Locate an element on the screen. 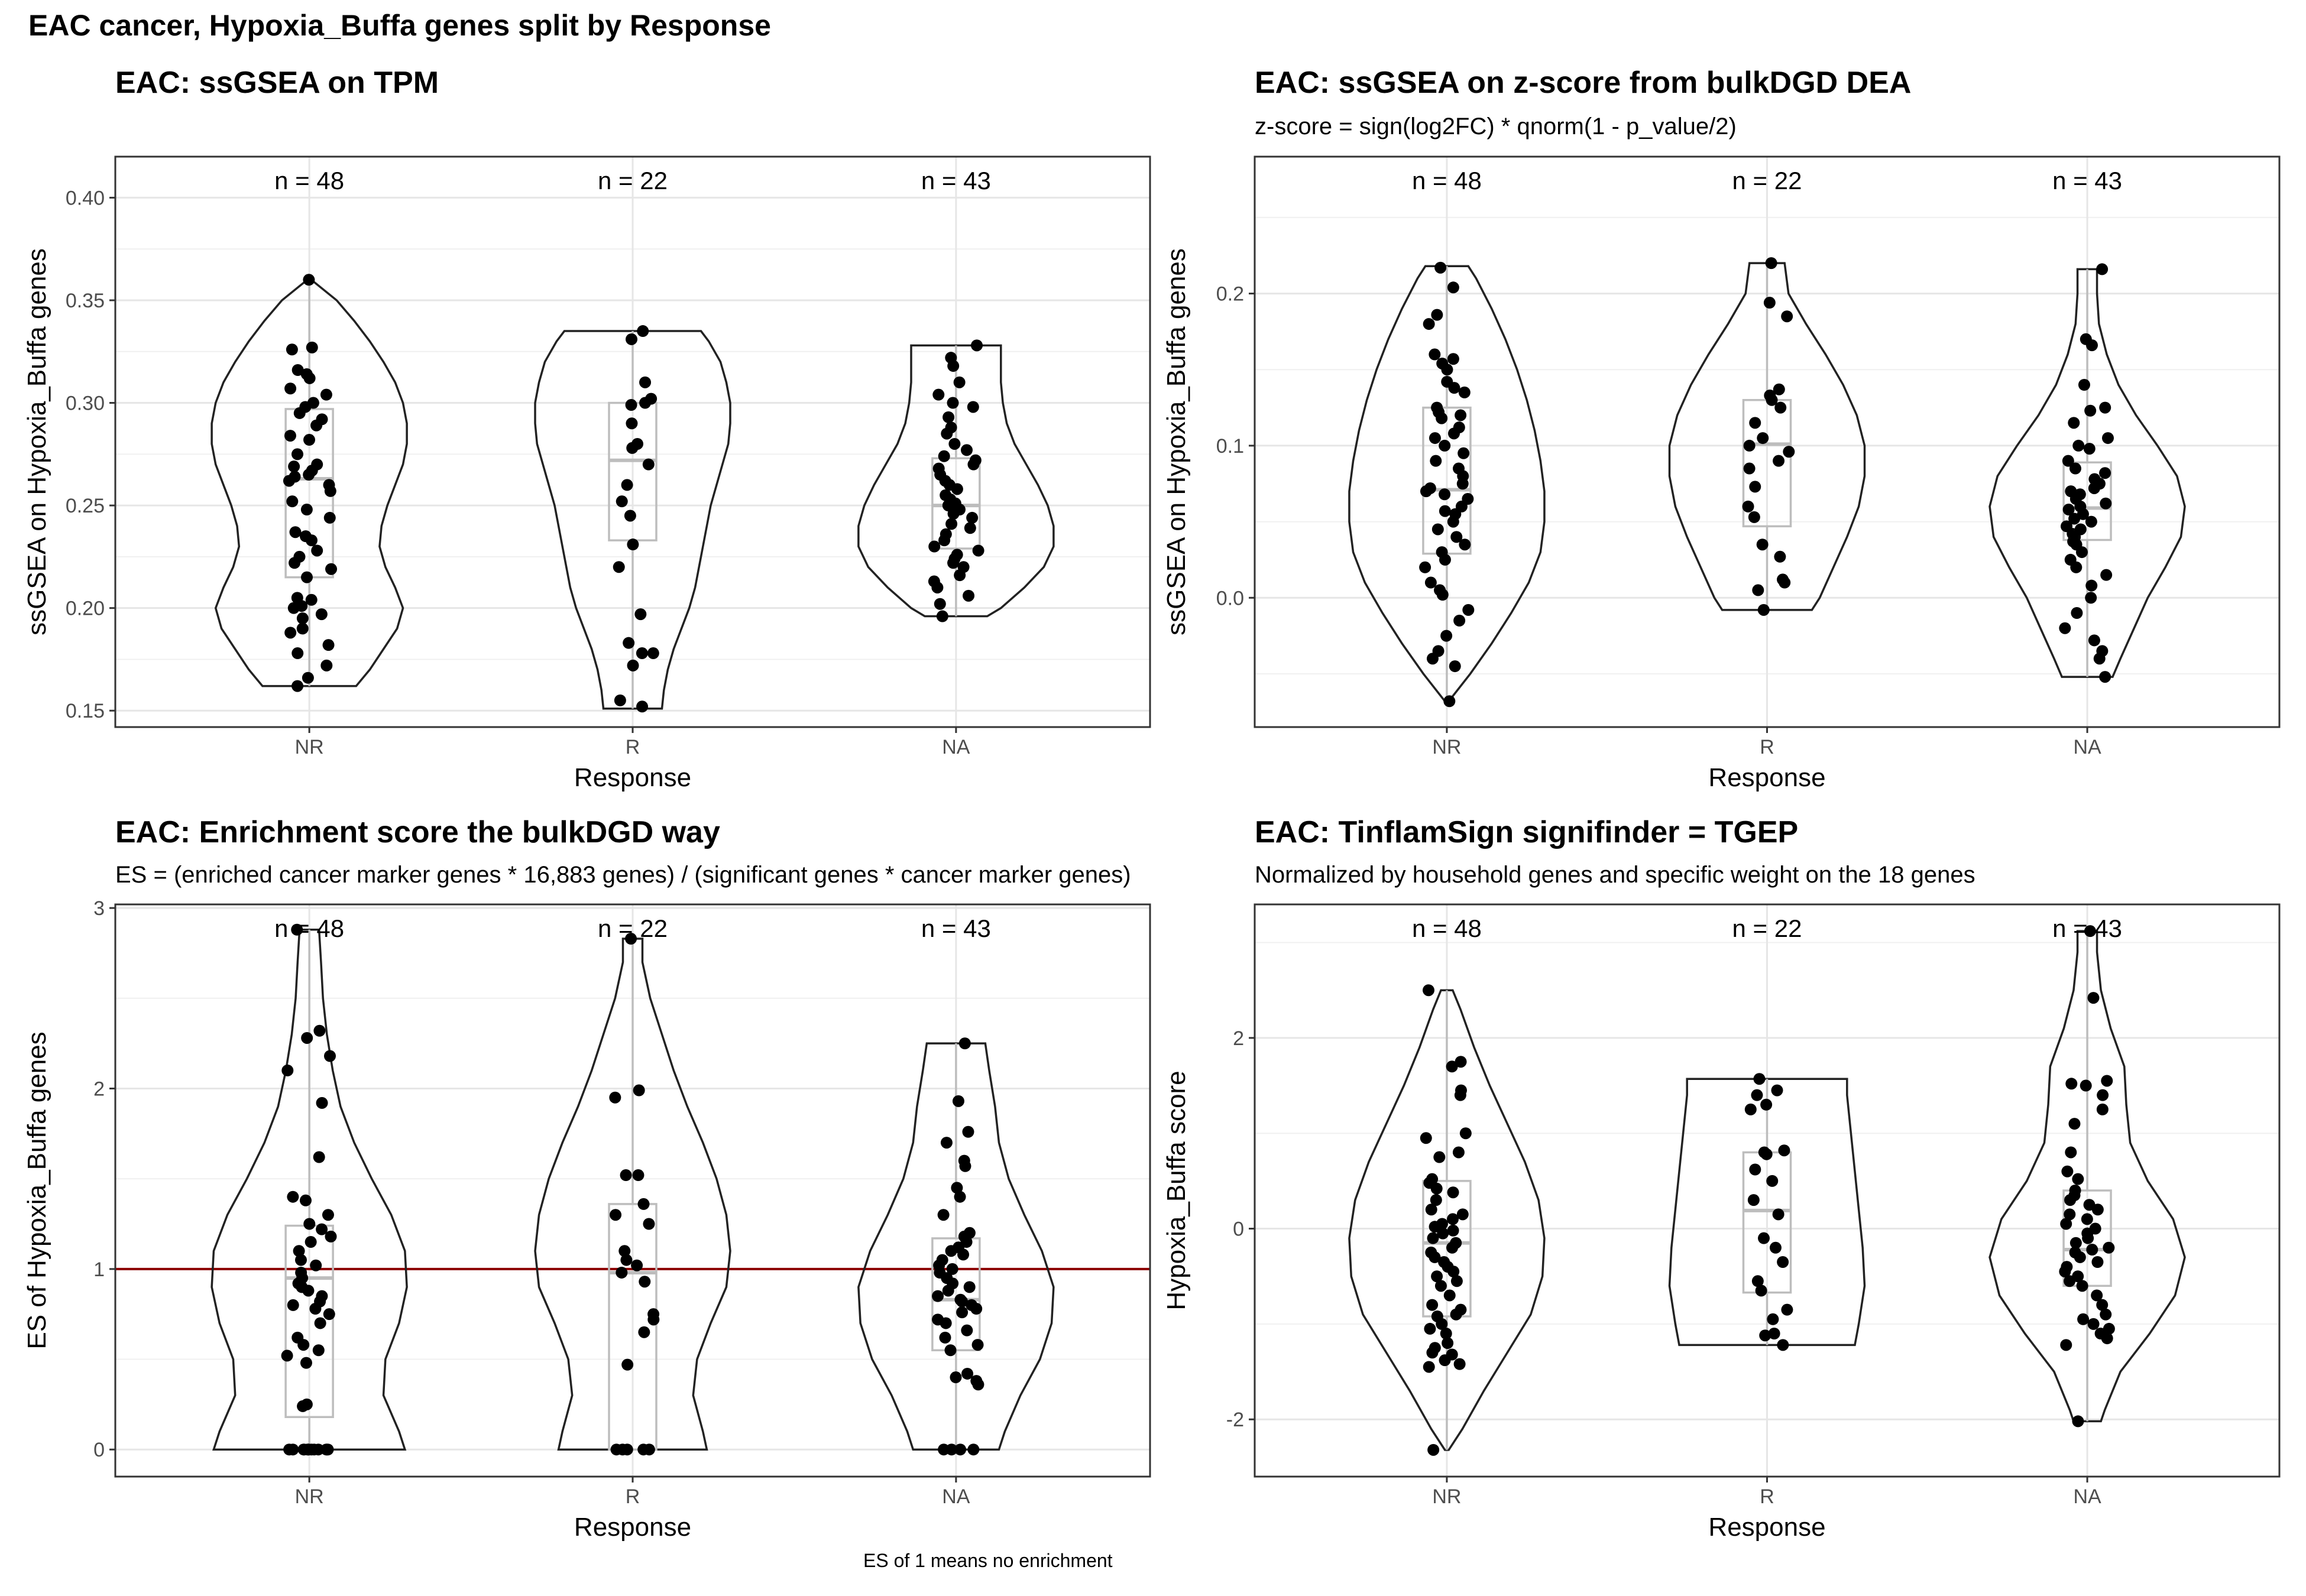  x-axis-title: Response is located at coordinates (1766, 1528).